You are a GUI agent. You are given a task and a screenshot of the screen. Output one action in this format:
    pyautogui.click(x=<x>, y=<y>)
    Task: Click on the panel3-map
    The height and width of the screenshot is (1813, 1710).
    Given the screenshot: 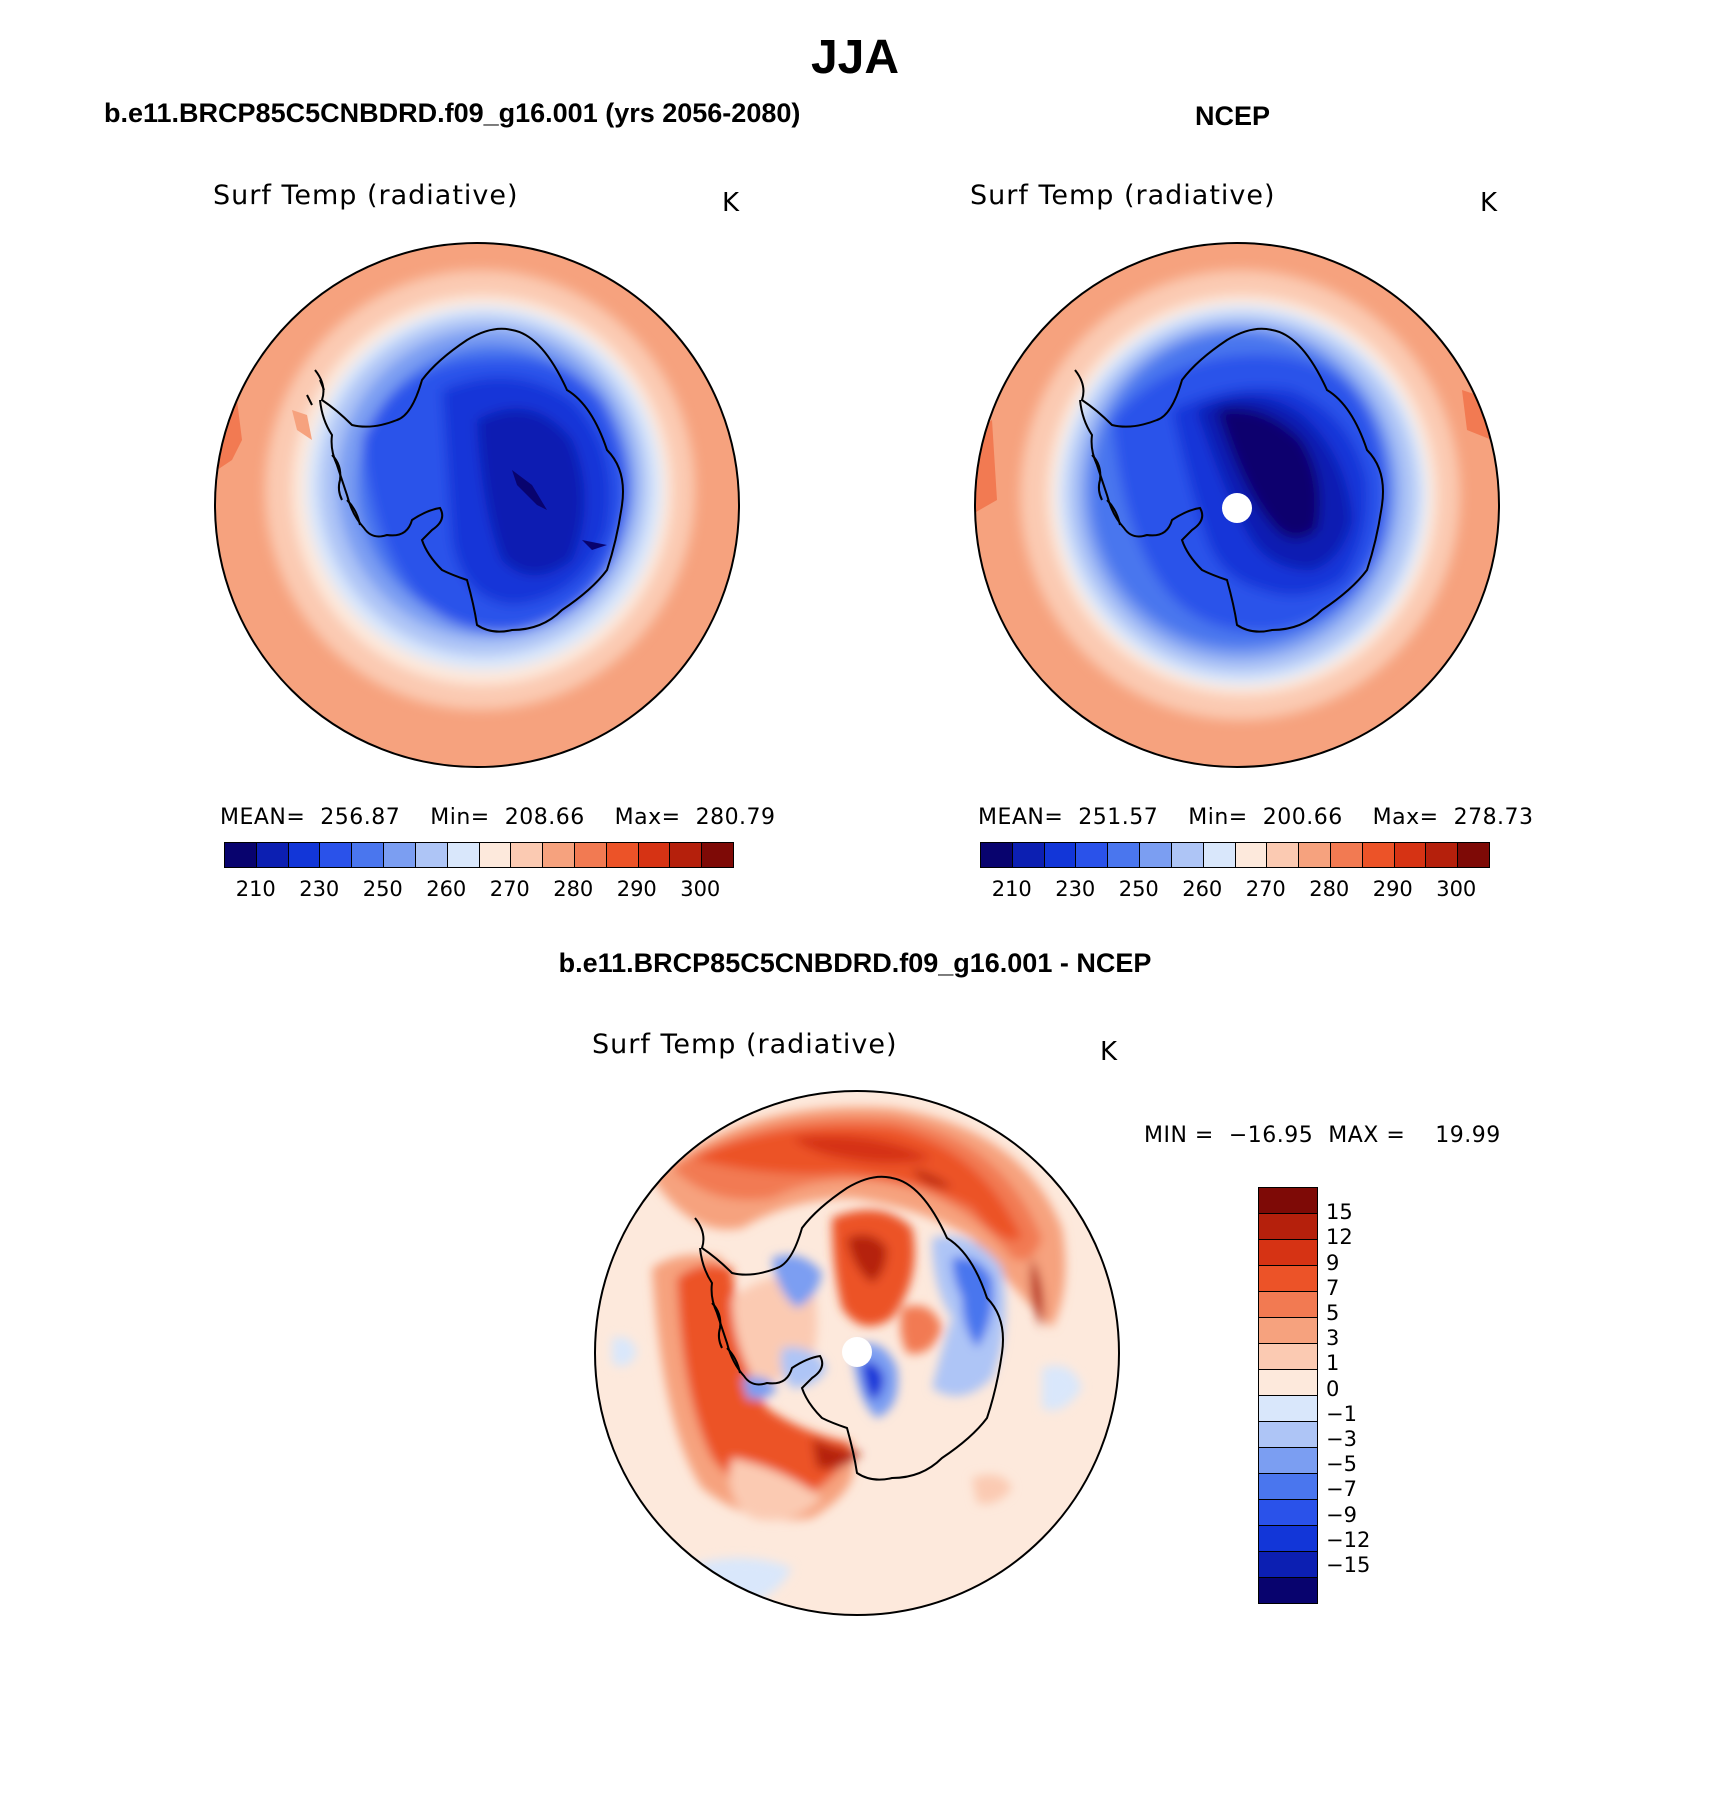 What is the action you would take?
    pyautogui.click(x=857, y=1353)
    